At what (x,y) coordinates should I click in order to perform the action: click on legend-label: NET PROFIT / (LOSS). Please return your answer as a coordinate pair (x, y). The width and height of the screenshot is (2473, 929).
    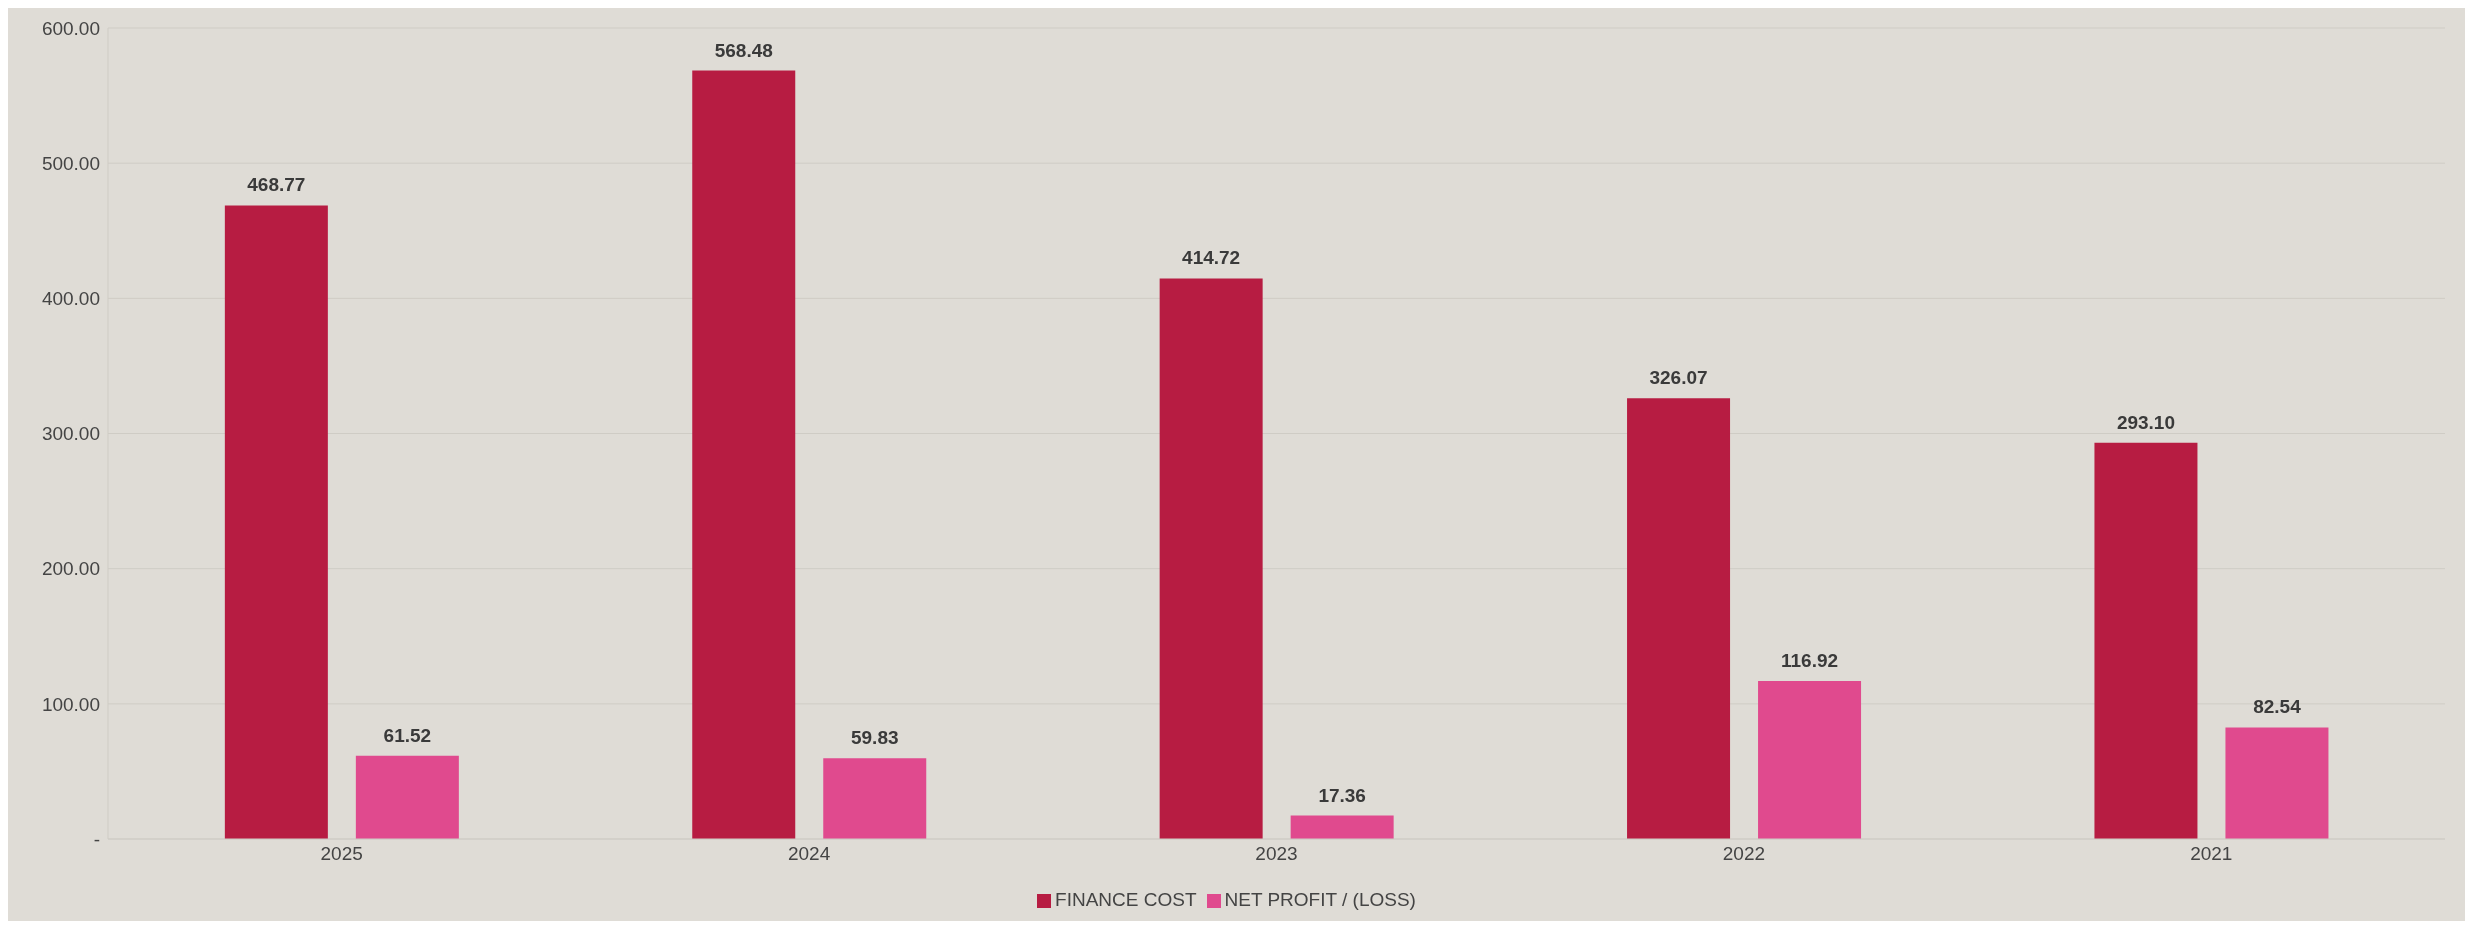
    Looking at the image, I should click on (1320, 899).